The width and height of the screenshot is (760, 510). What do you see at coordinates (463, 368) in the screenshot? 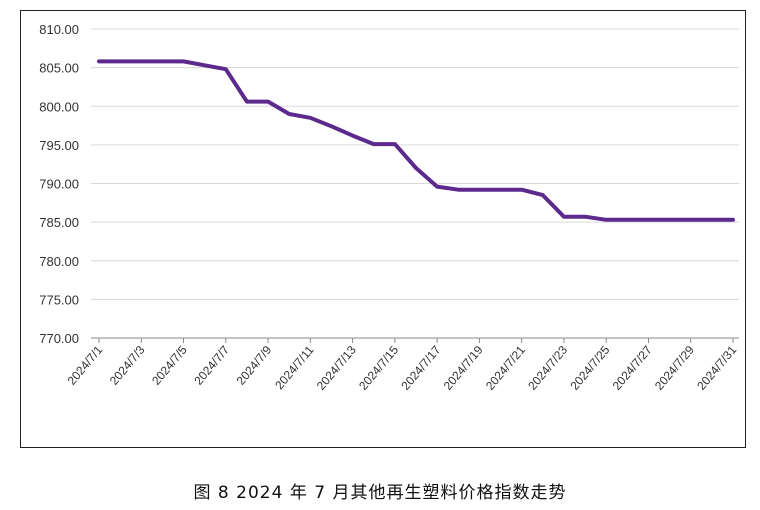
I see `x-tick-label: 2024/7/19` at bounding box center [463, 368].